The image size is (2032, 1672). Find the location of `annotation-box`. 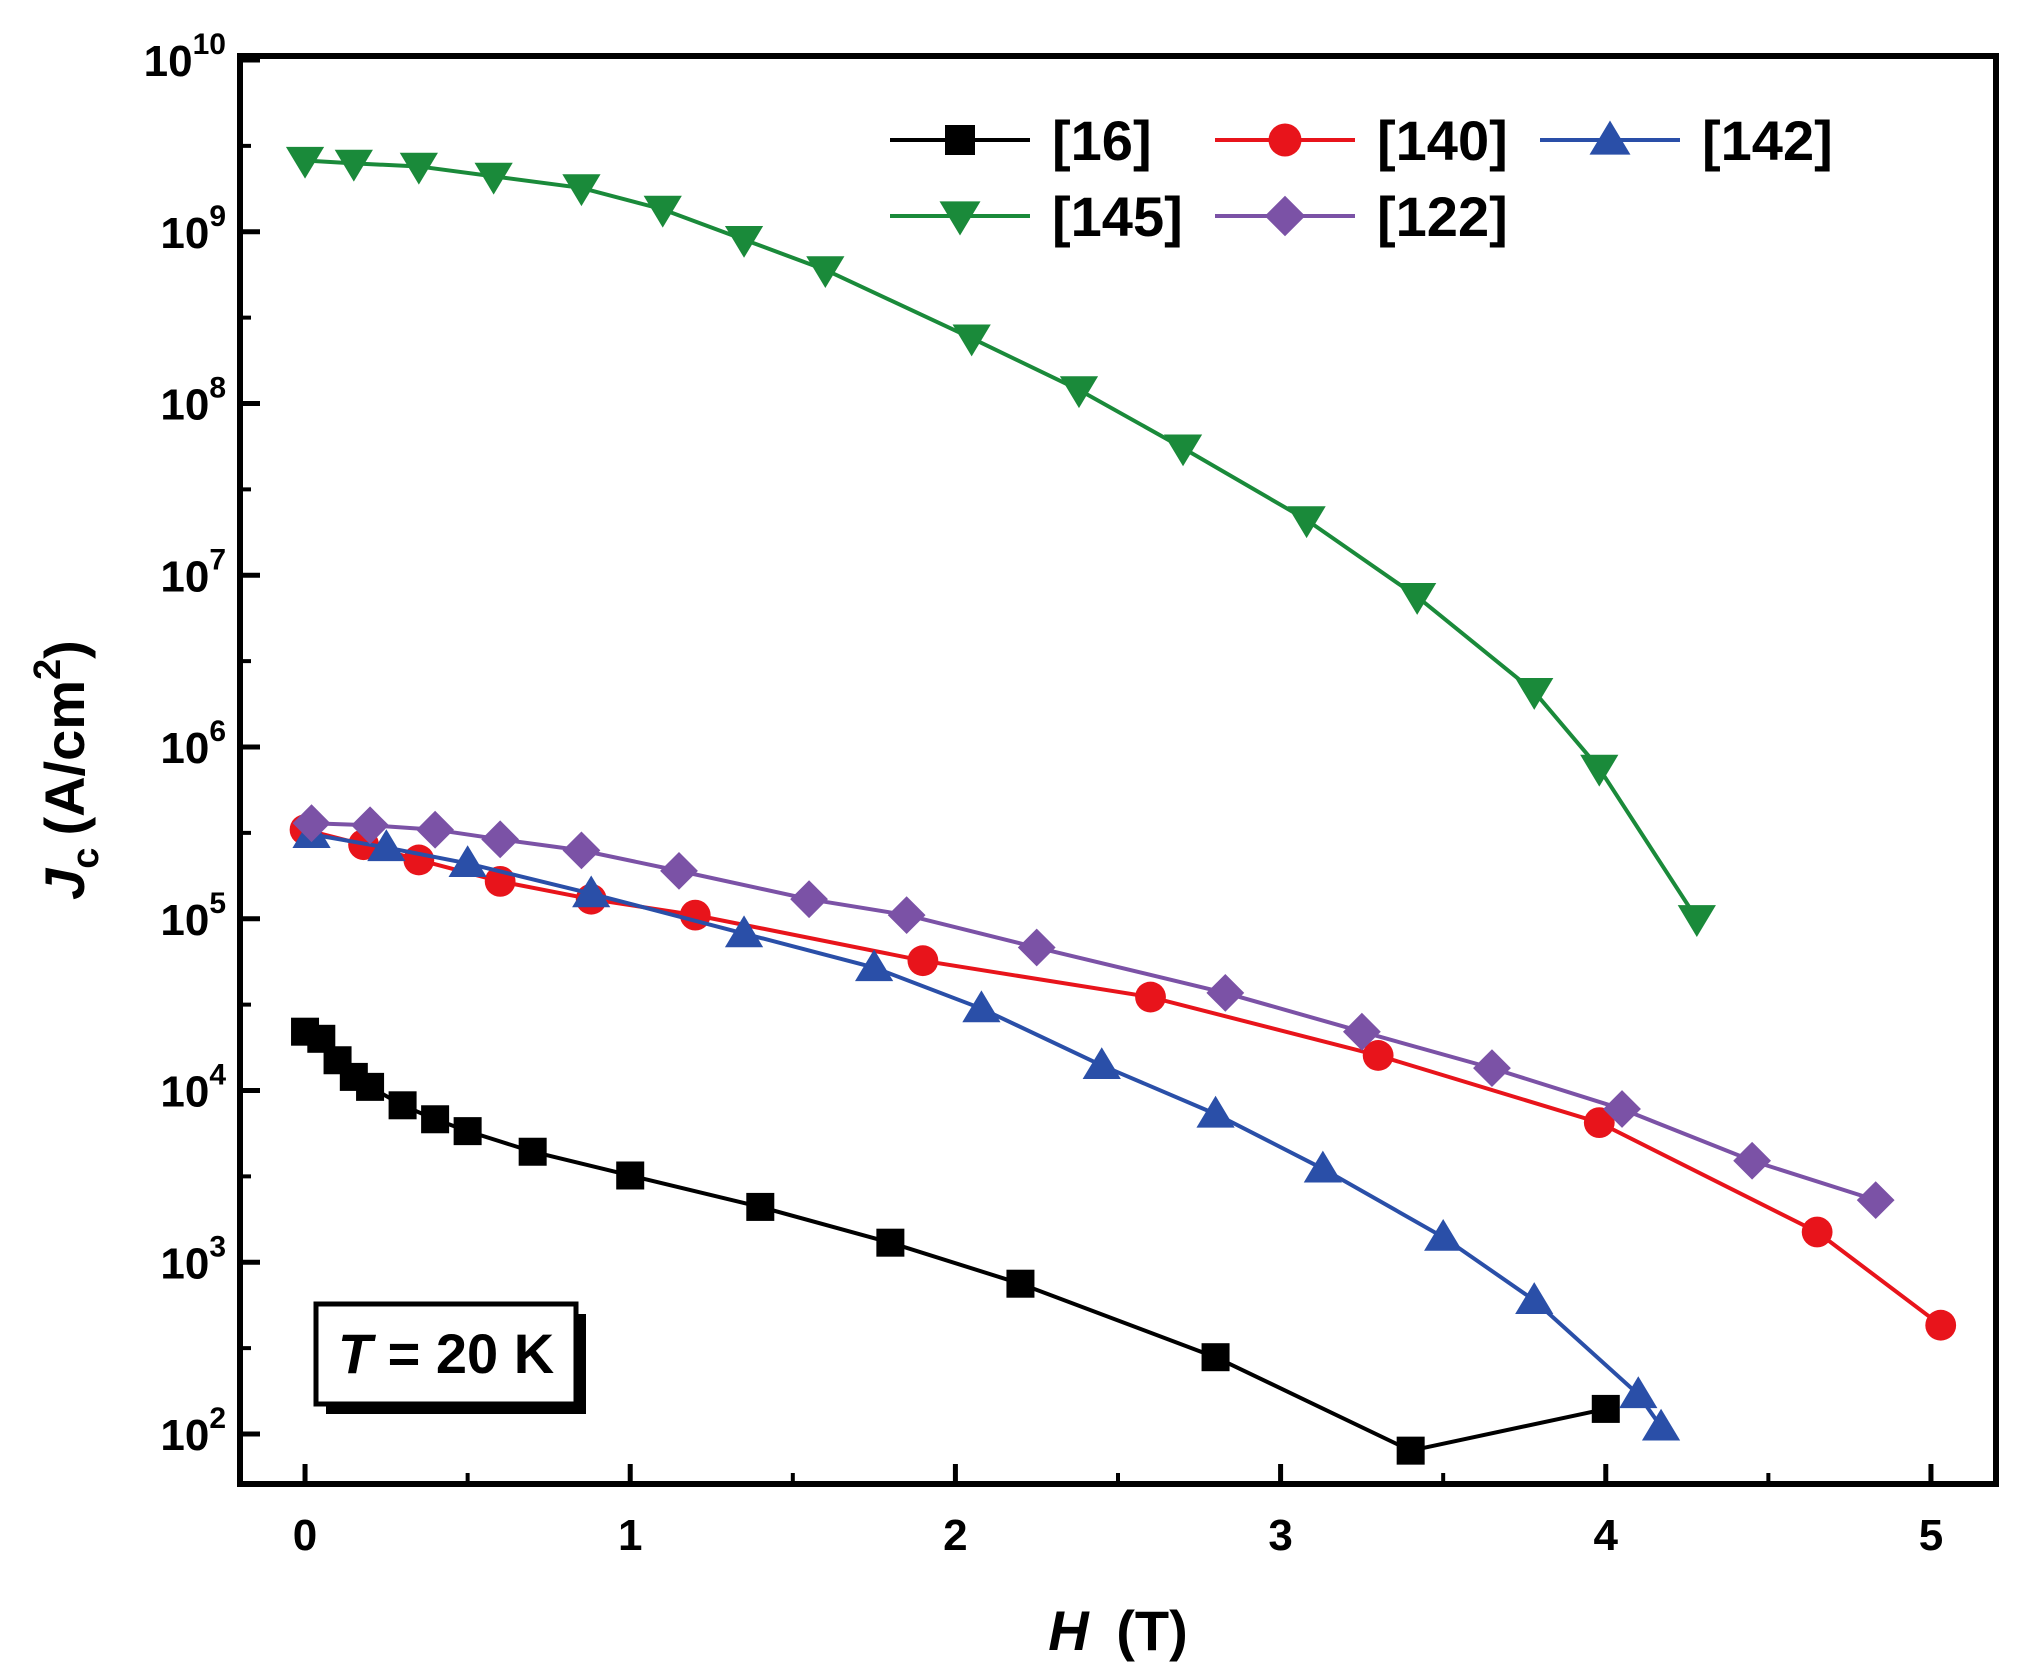

annotation-box is located at coordinates (446, 1354).